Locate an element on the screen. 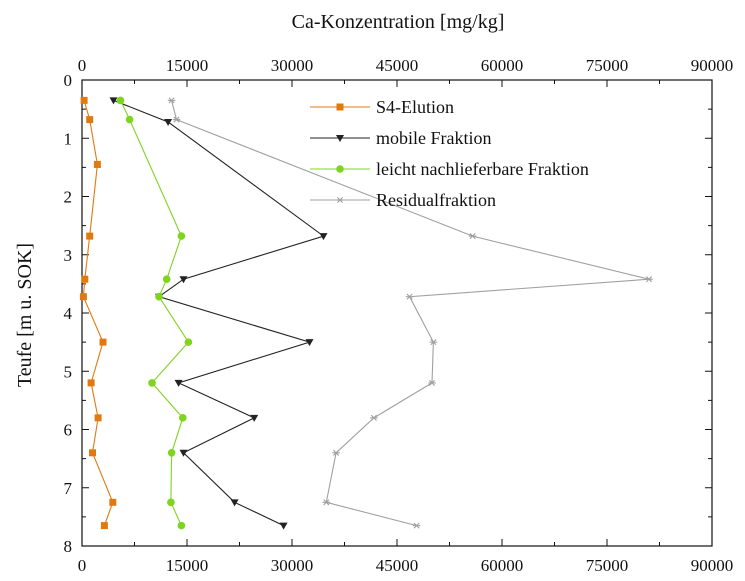 The width and height of the screenshot is (745, 581). x-tick-label-bottom: 15000 is located at coordinates (187, 565).